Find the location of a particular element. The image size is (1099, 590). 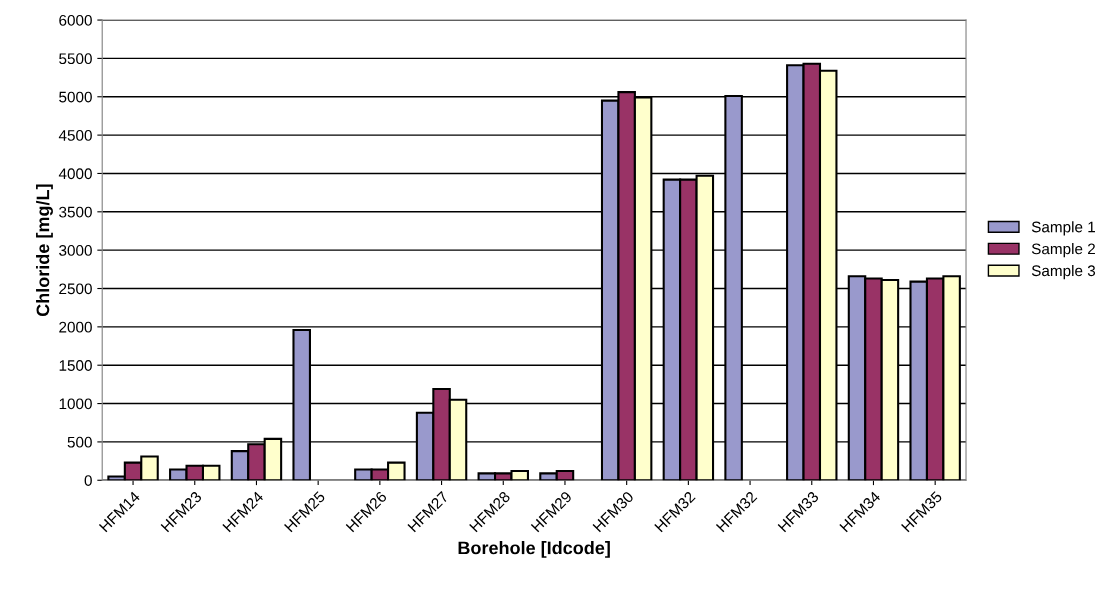

y-tick-label: 2000 is located at coordinates (75, 327).